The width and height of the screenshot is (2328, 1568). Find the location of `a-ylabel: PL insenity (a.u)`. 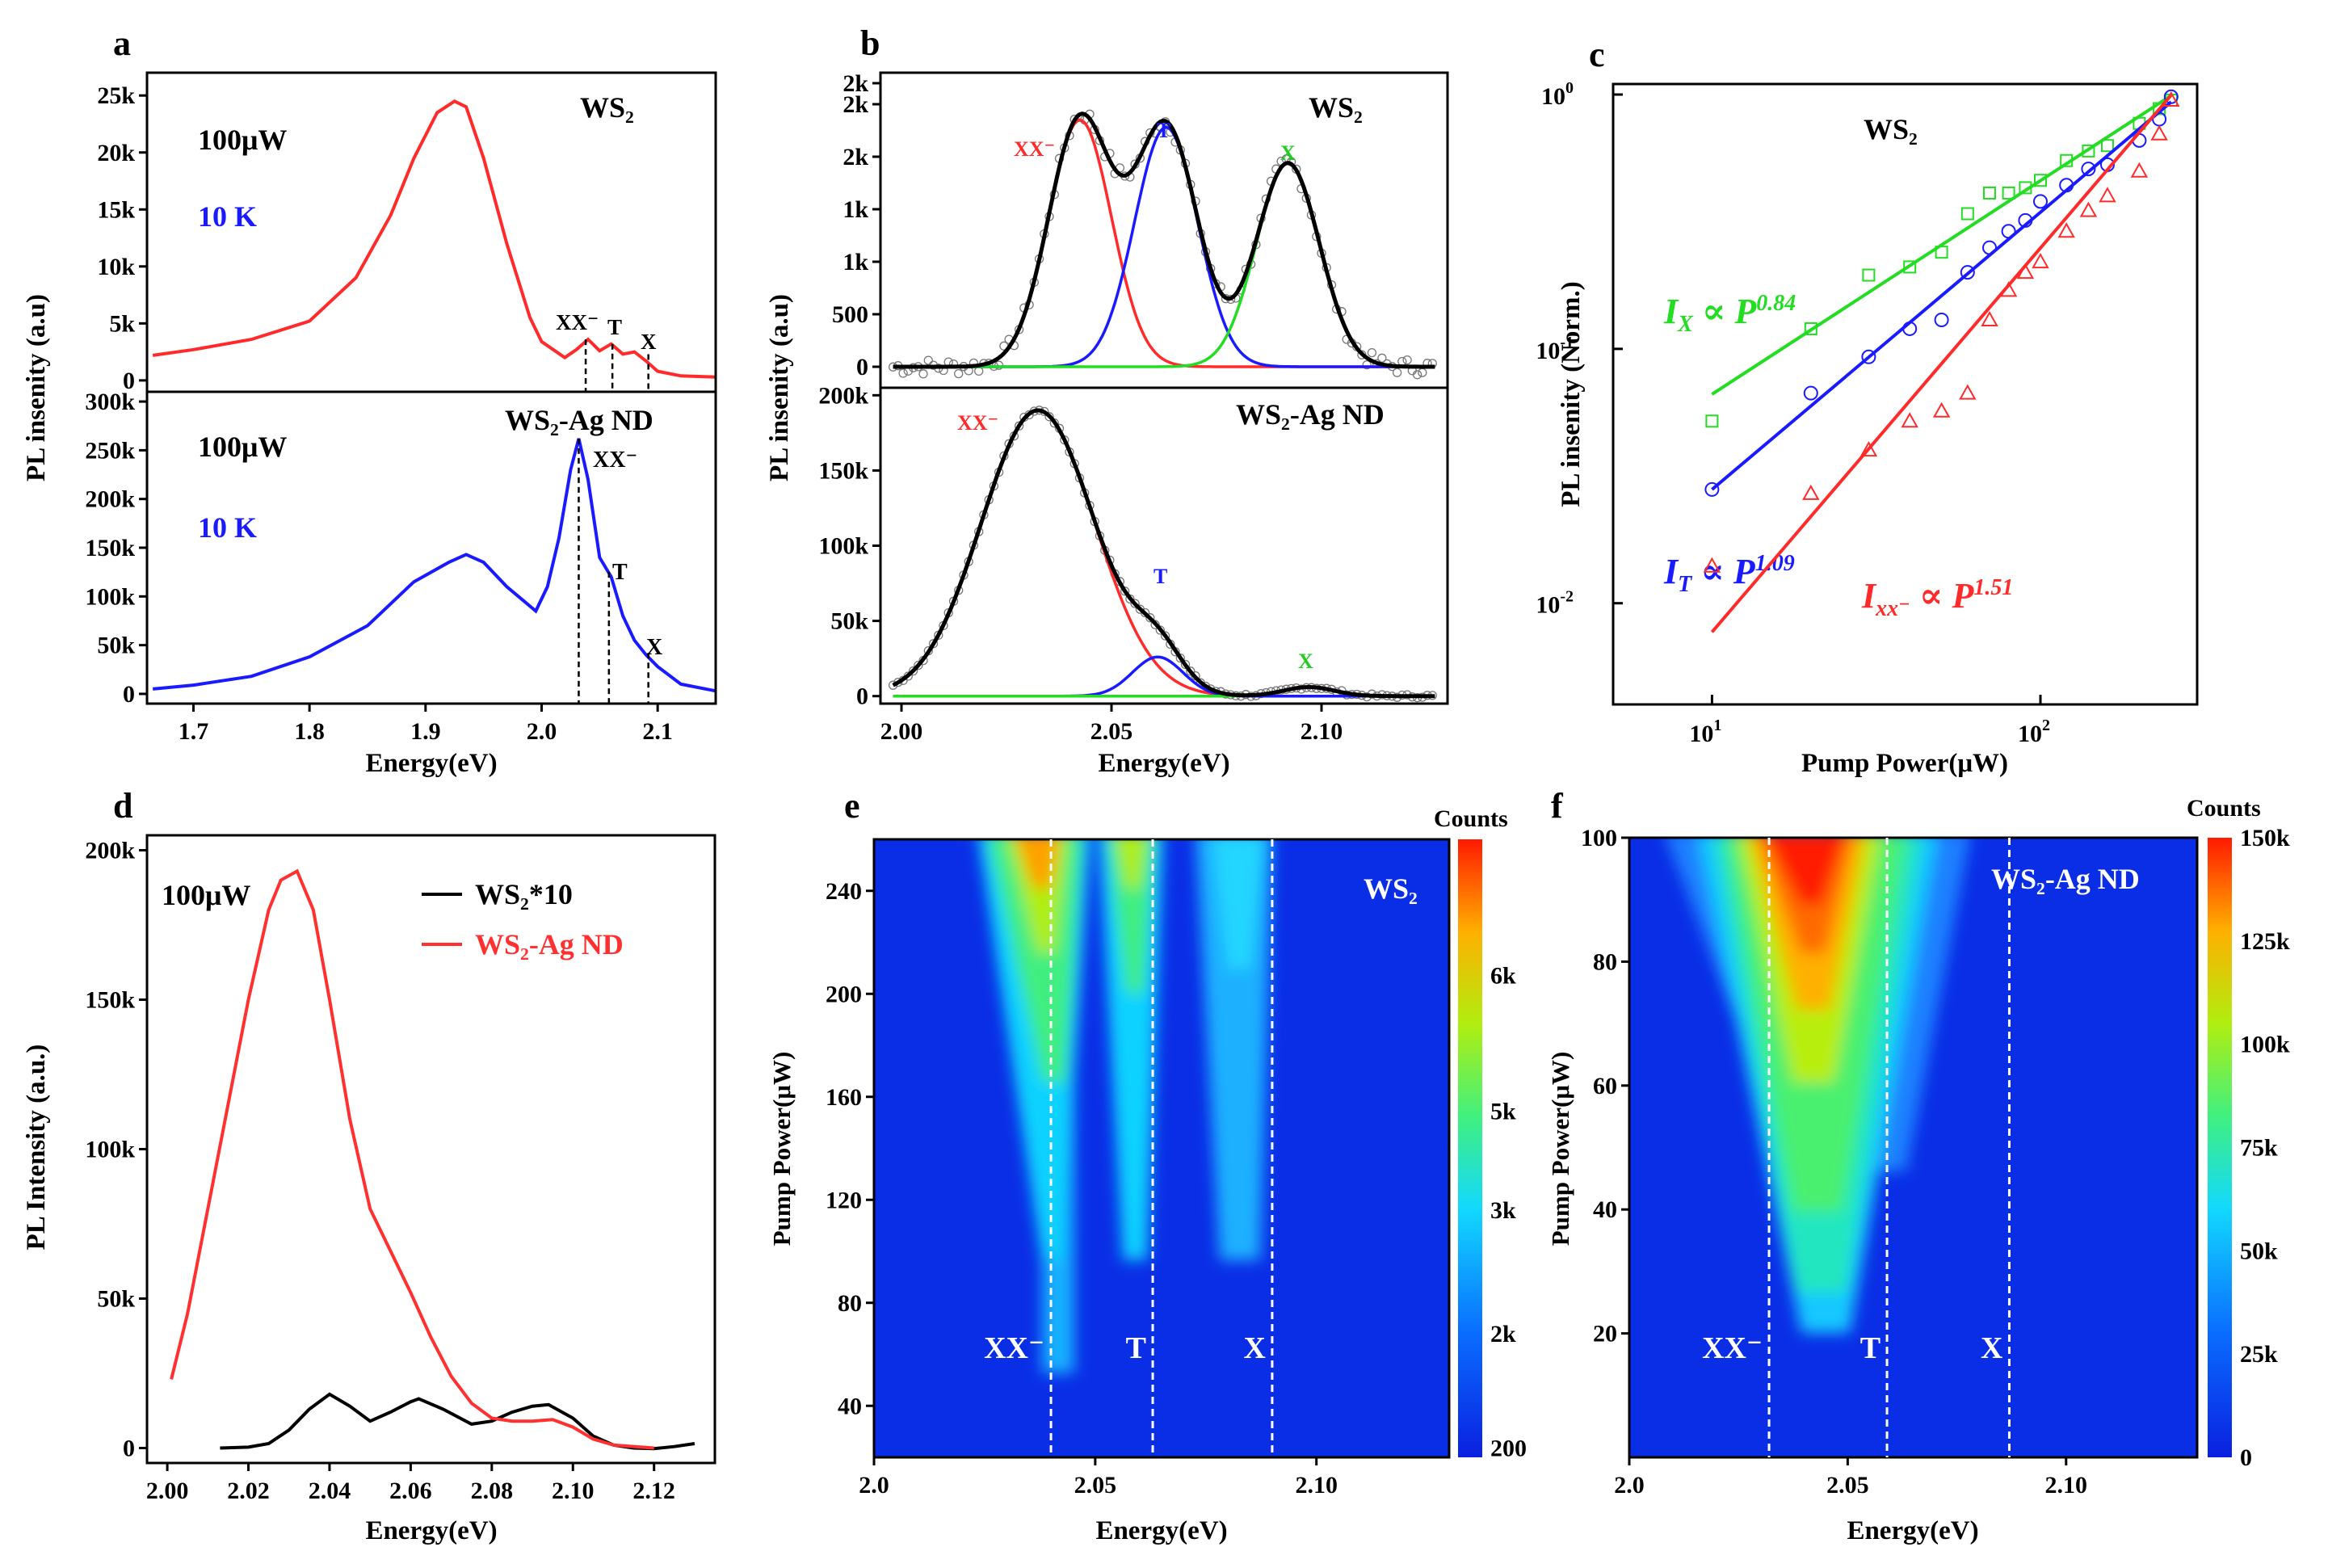

a-ylabel: PL insenity (a.u) is located at coordinates (36, 387).